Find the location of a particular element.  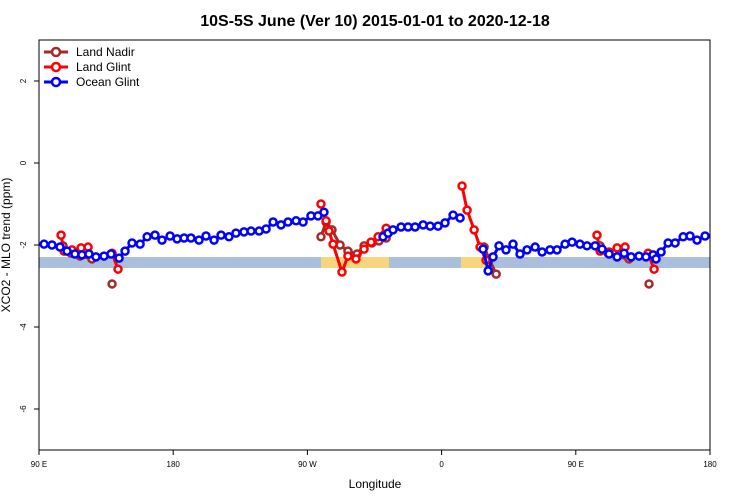

y-tick-label: -6 is located at coordinates (23, 409).